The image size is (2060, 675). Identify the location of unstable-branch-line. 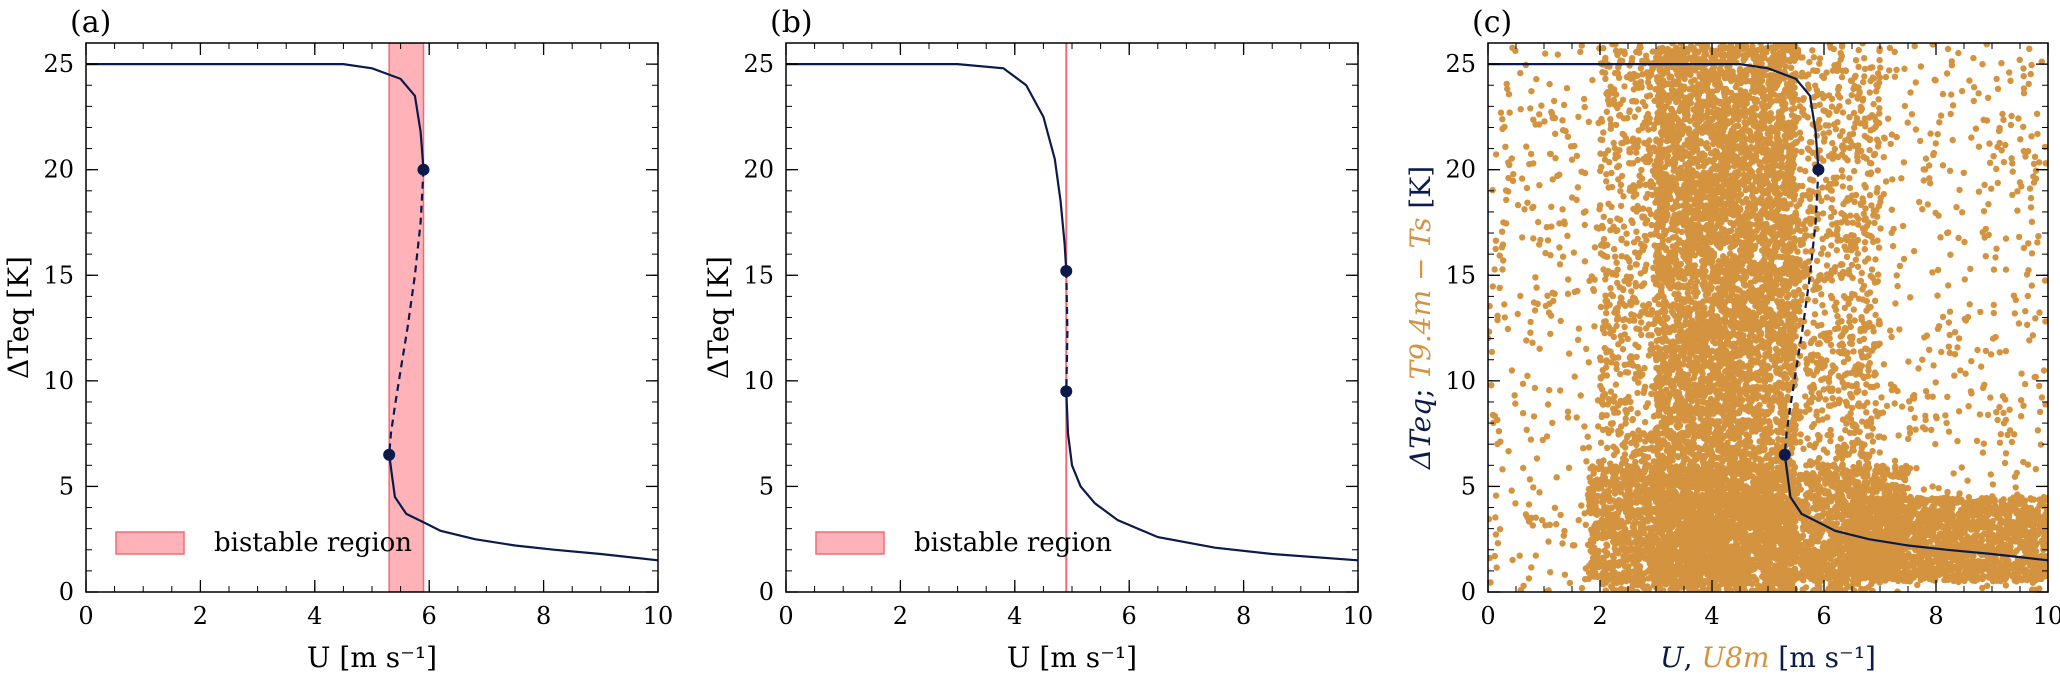
(1067, 331).